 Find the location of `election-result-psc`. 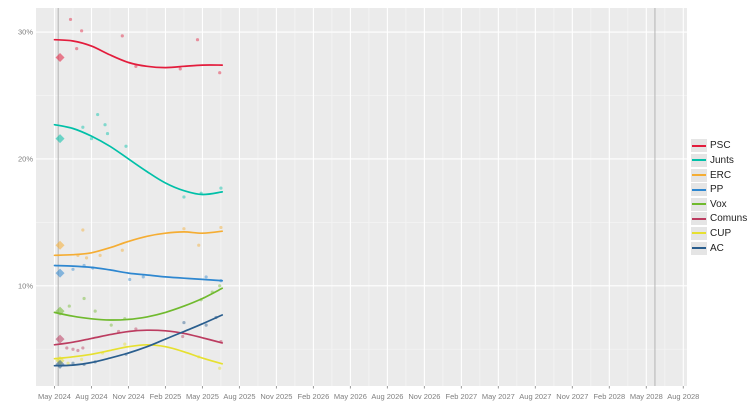

election-result-psc is located at coordinates (60, 57).